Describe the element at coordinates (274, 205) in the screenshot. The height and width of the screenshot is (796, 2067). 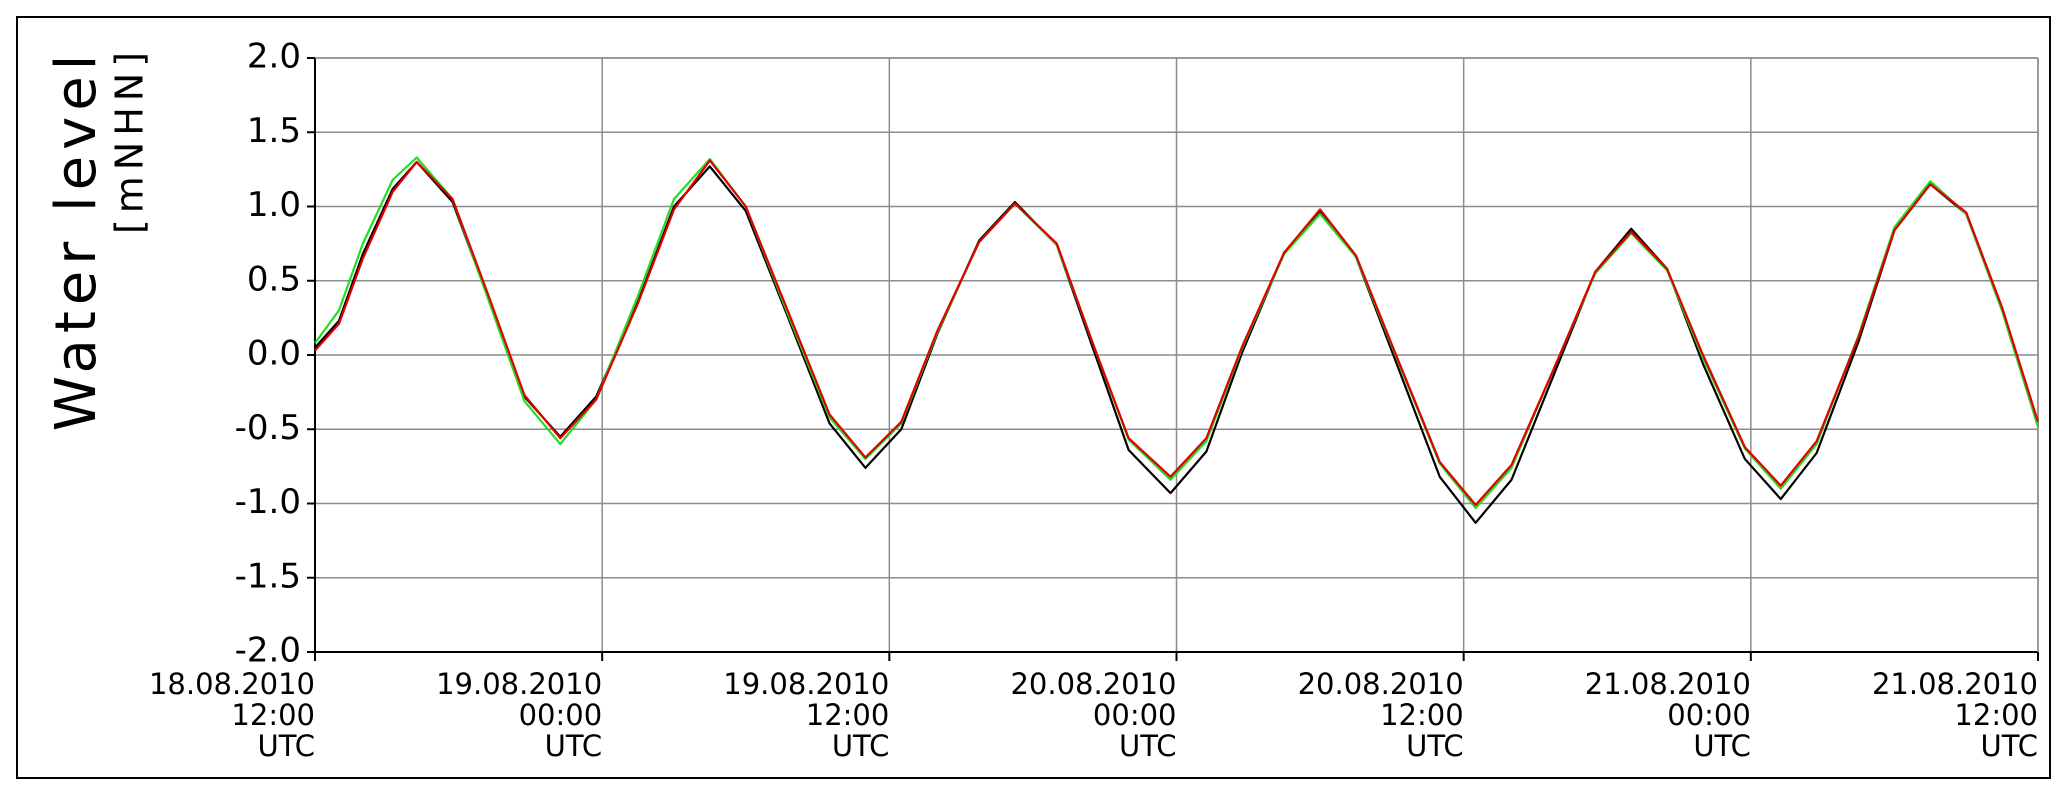
I see `y-tick-label: 1.0` at that location.